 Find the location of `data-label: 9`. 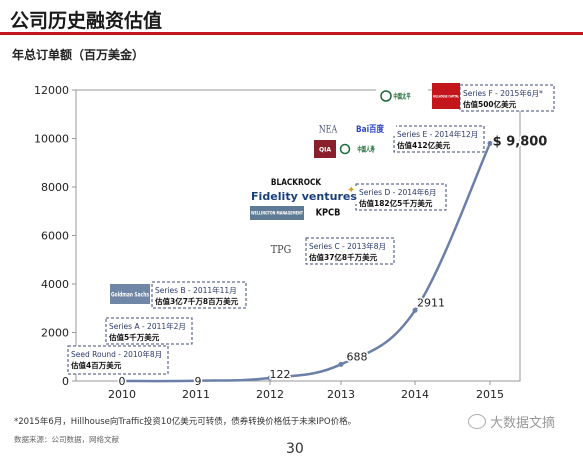

data-label: 9 is located at coordinates (198, 381).